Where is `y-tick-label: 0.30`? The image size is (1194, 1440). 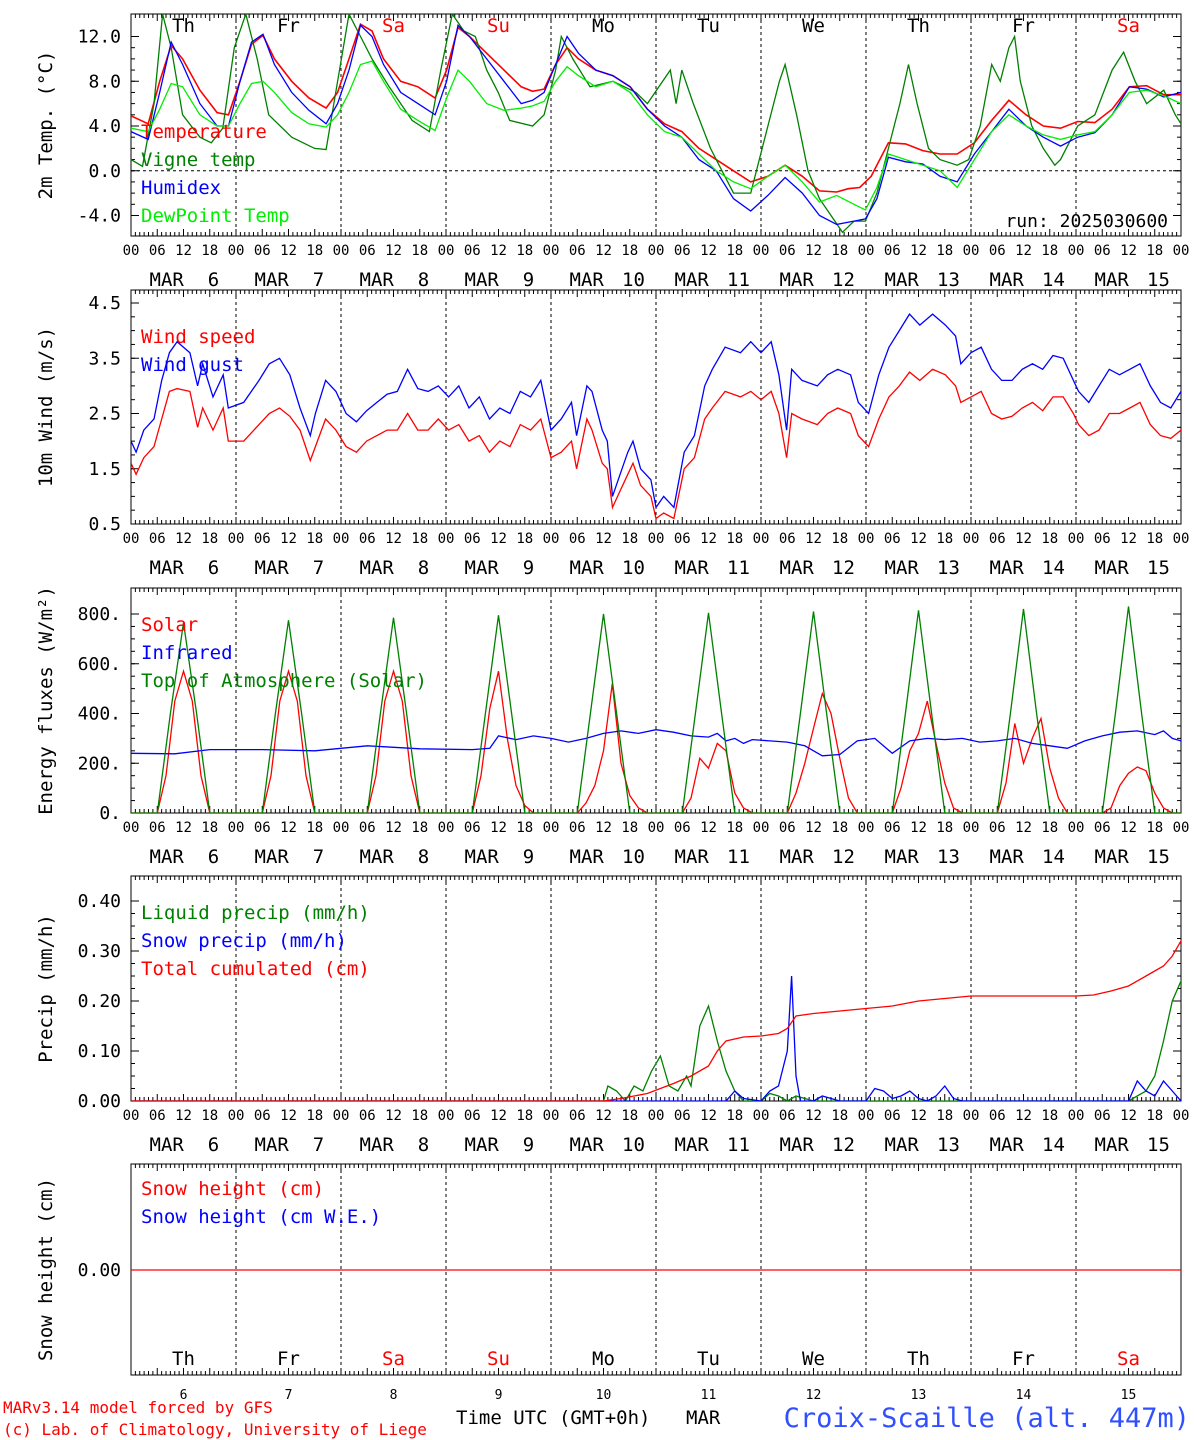 y-tick-label: 0.30 is located at coordinates (99, 951).